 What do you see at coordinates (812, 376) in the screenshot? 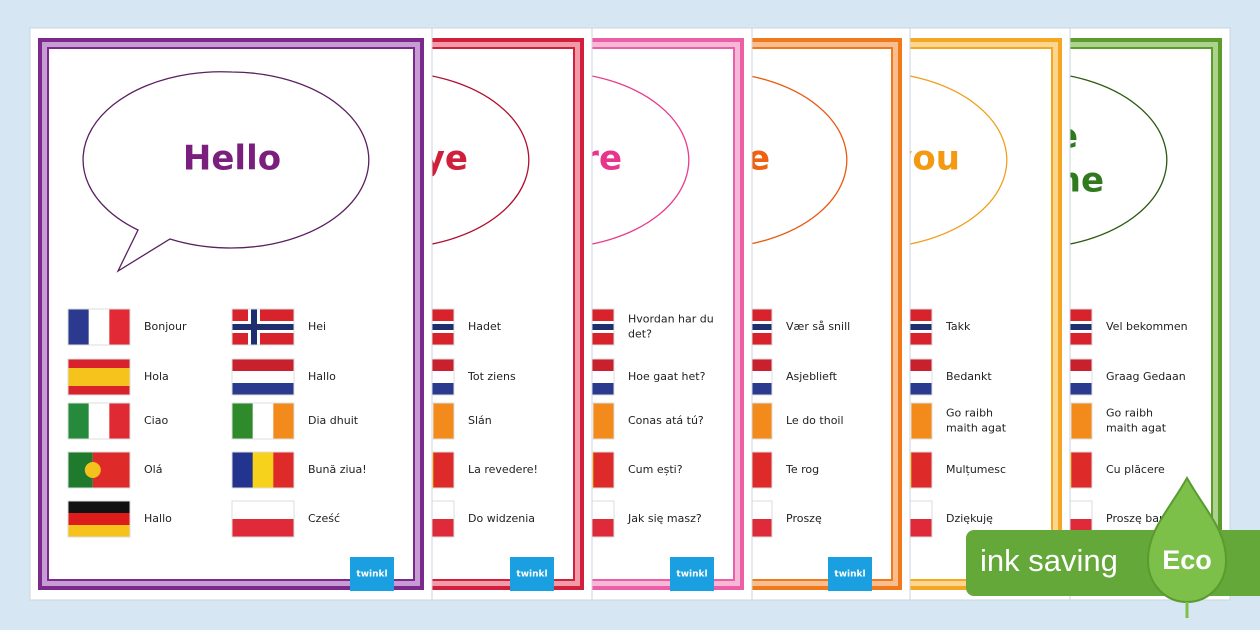
I see `phrase: Asjeblieft` at bounding box center [812, 376].